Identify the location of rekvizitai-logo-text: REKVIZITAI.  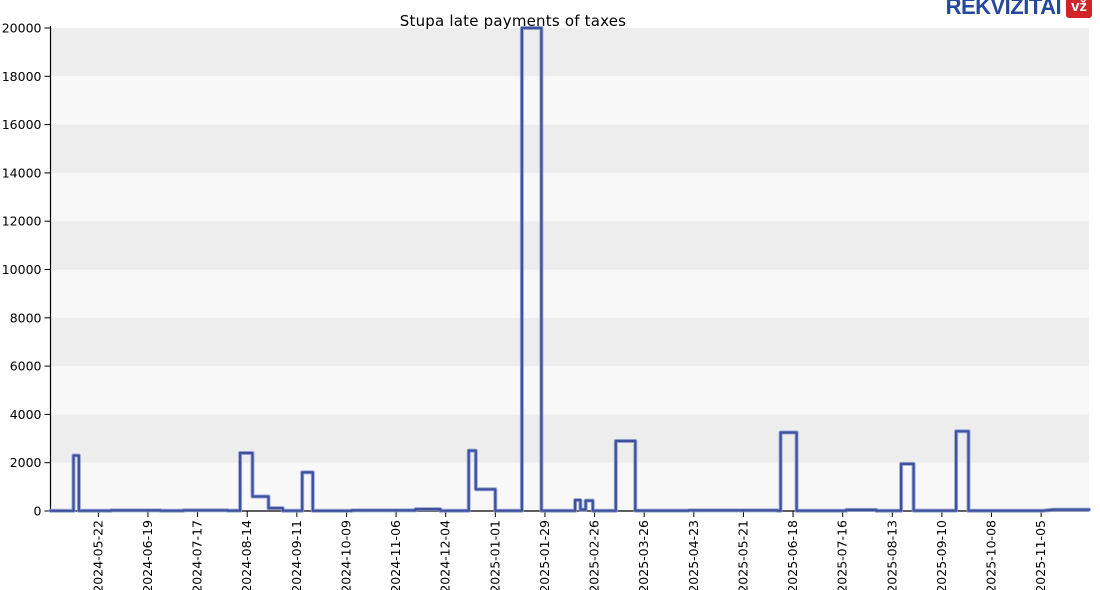
(1003, 9).